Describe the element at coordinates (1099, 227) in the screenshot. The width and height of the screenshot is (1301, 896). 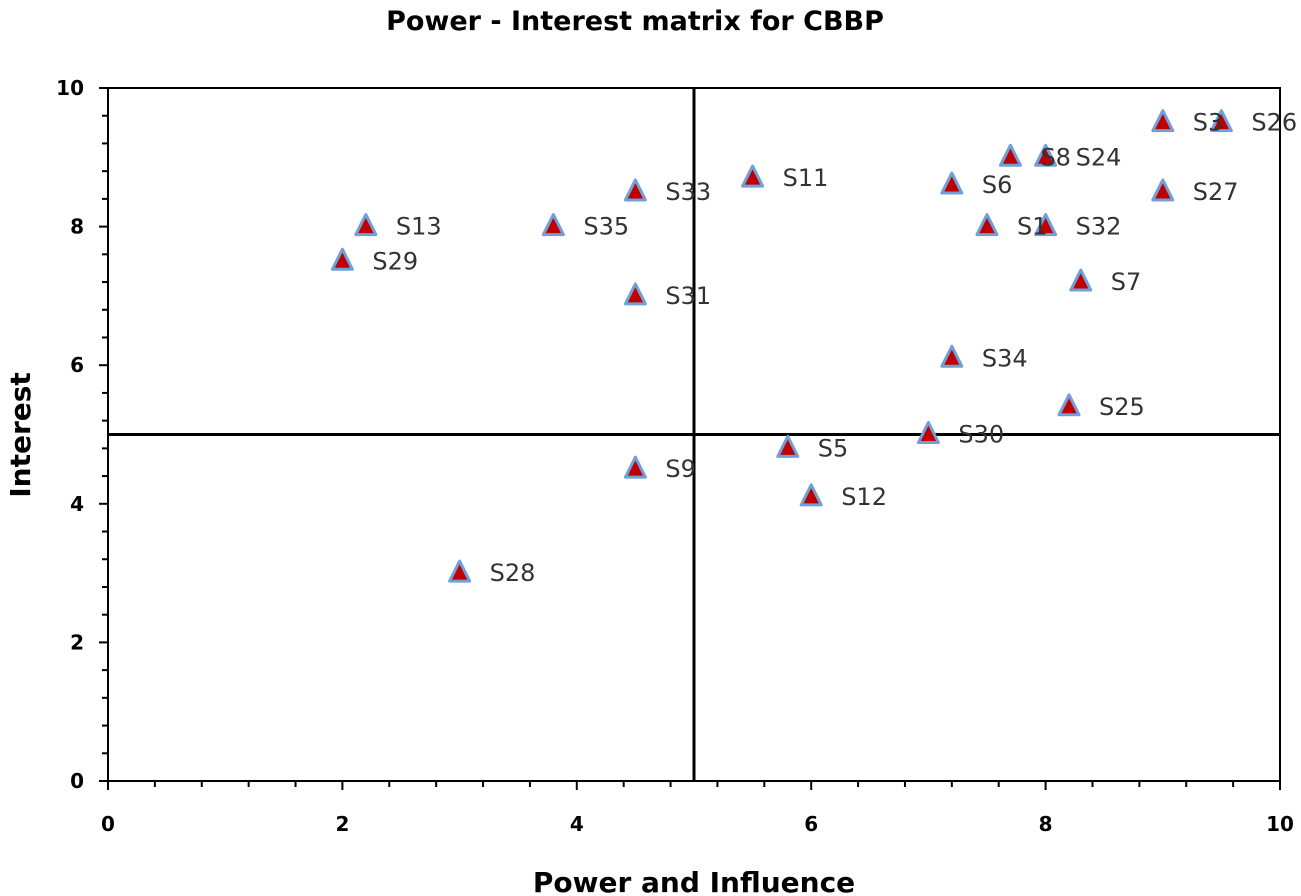
I see `data-label-s32: S32` at that location.